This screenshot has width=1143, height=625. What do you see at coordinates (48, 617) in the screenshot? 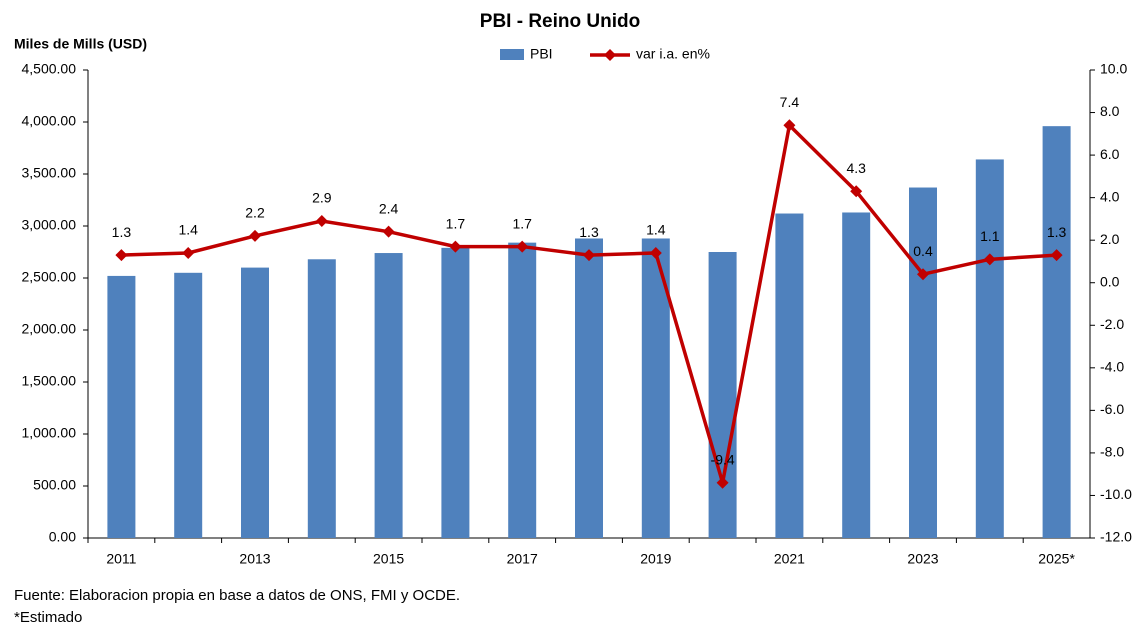
I see `footnote: *Estimado` at bounding box center [48, 617].